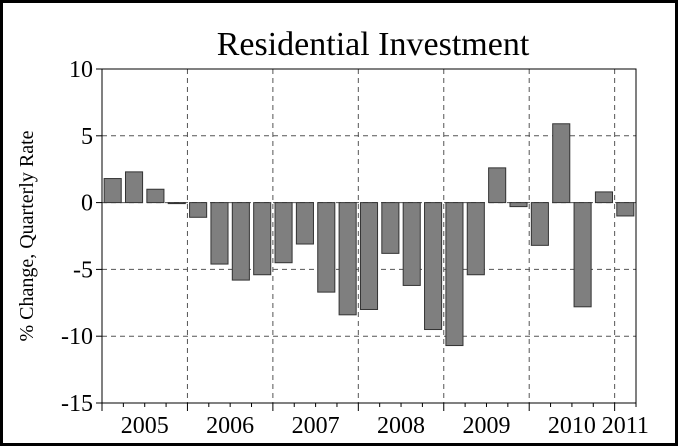 The height and width of the screenshot is (446, 678). Describe the element at coordinates (77, 337) in the screenshot. I see `y-tick-label: -10` at that location.